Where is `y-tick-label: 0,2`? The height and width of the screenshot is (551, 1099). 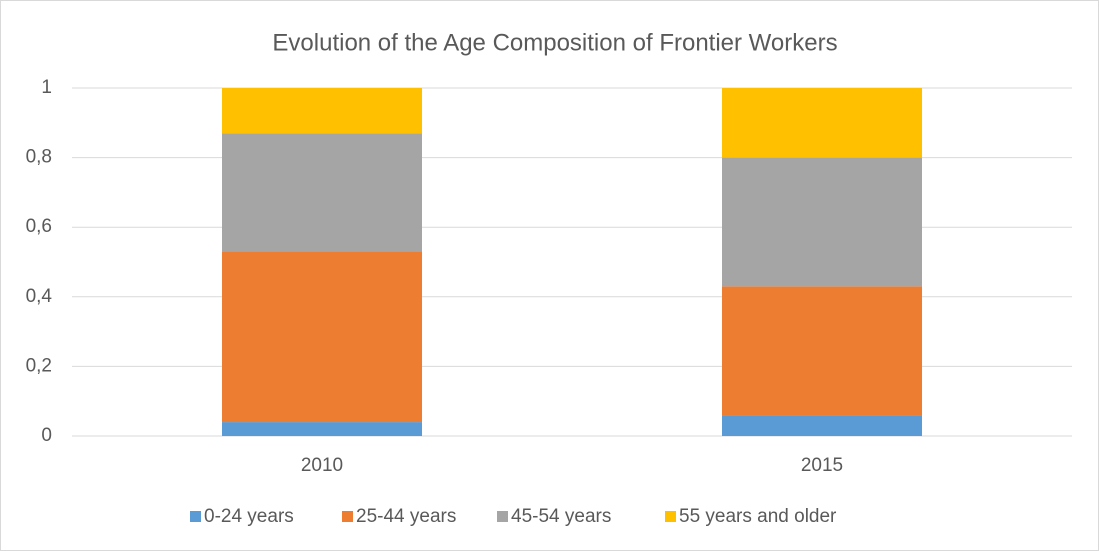 y-tick-label: 0,2 is located at coordinates (39, 365).